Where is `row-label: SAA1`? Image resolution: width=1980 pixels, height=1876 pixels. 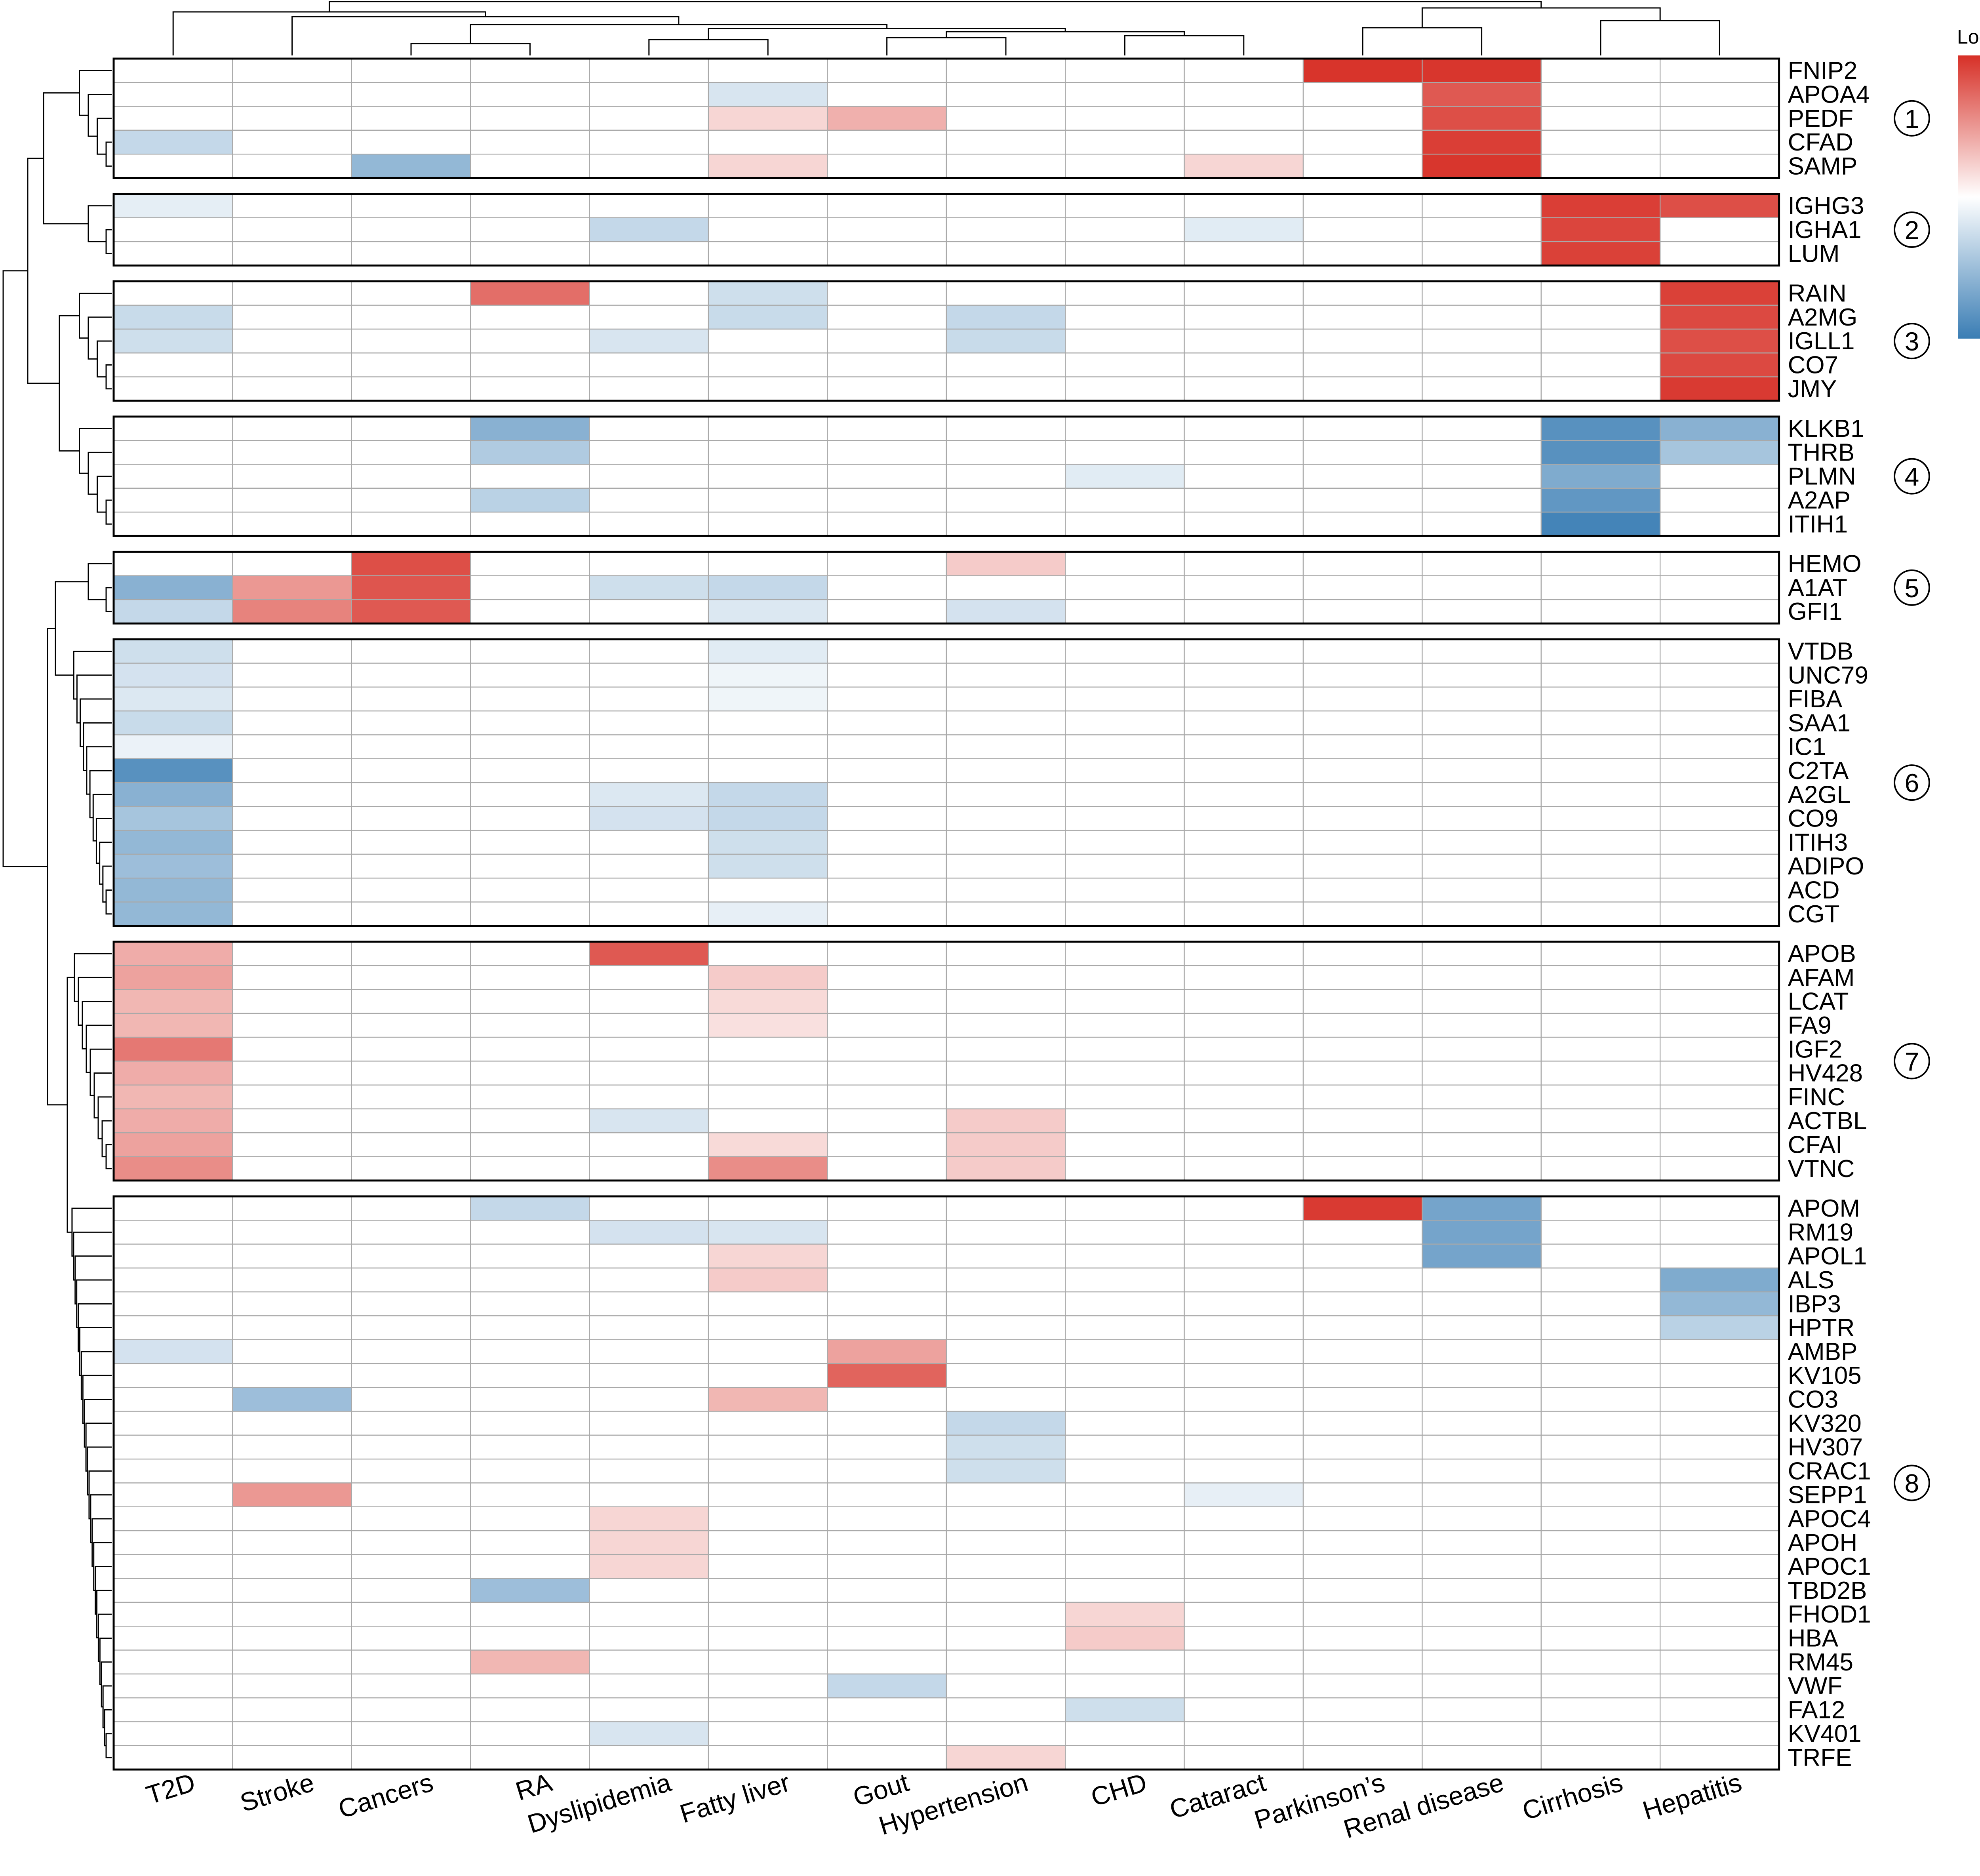
row-label: SAA1 is located at coordinates (1819, 723).